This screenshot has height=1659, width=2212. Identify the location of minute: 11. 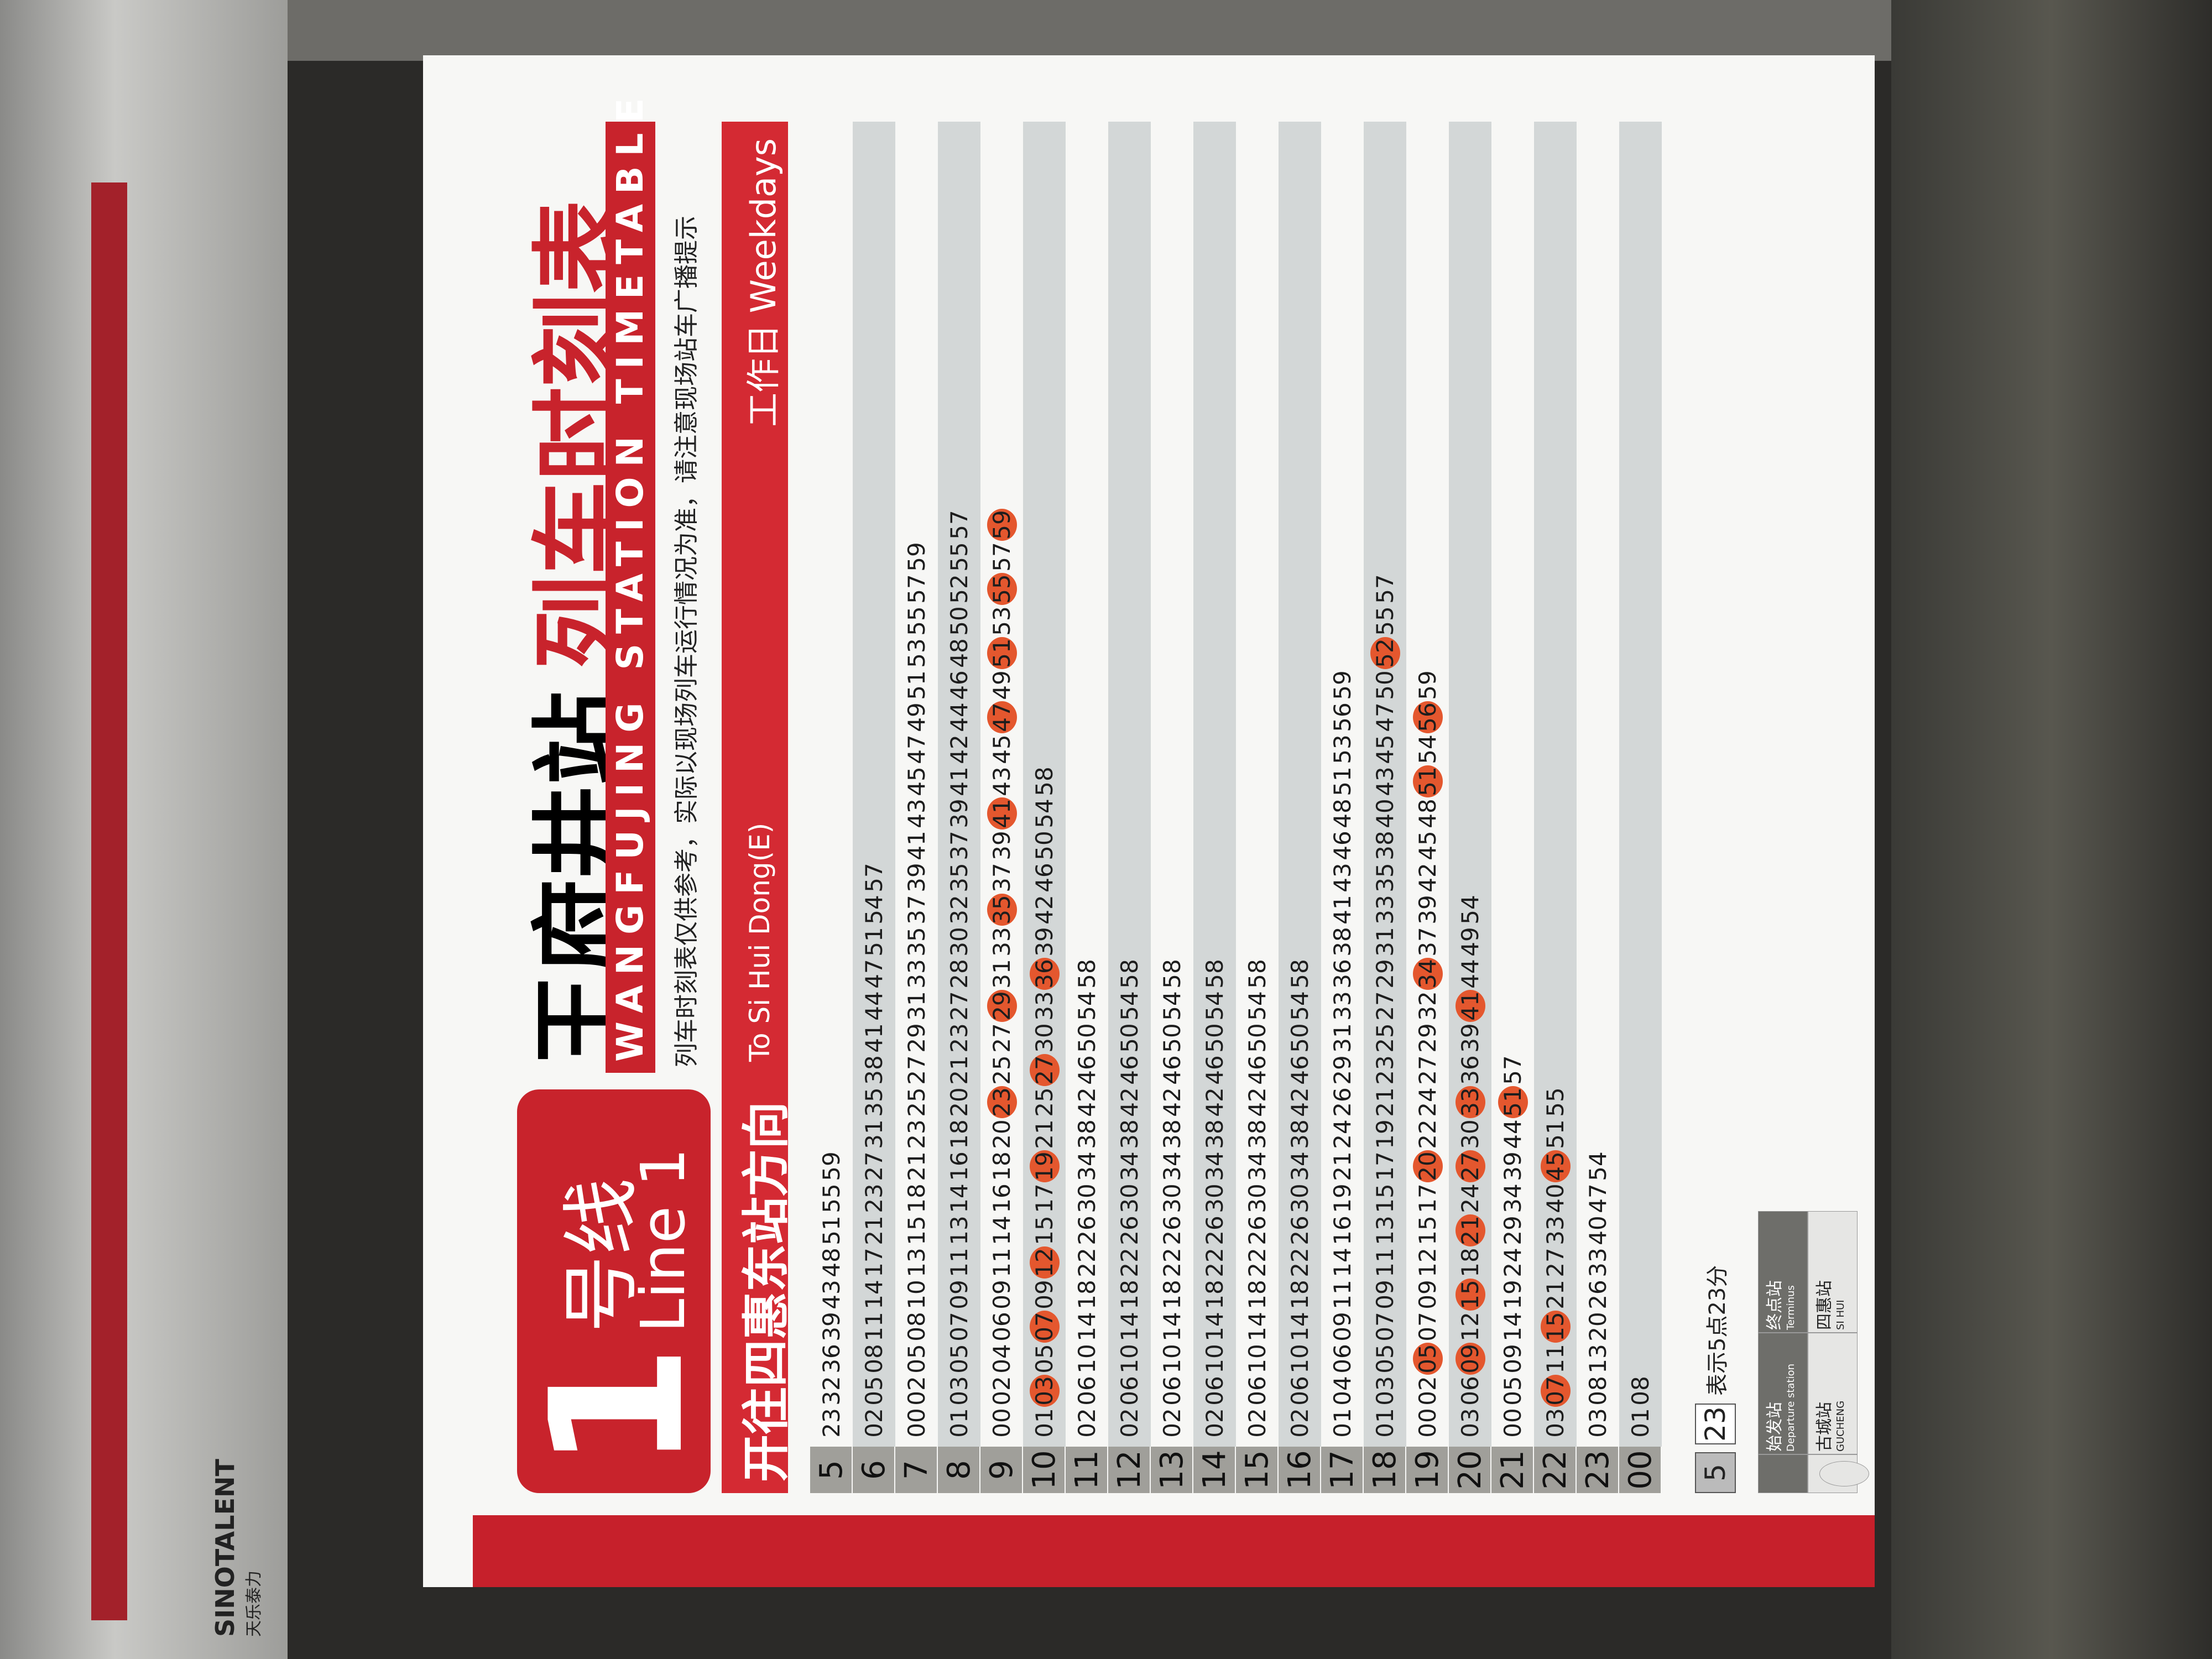
(1555, 1359).